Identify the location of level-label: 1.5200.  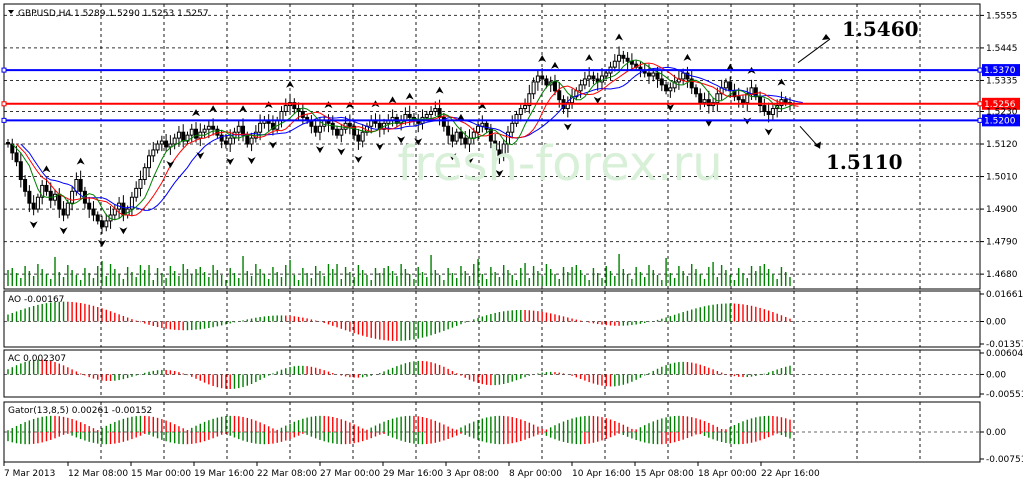
(1000, 121).